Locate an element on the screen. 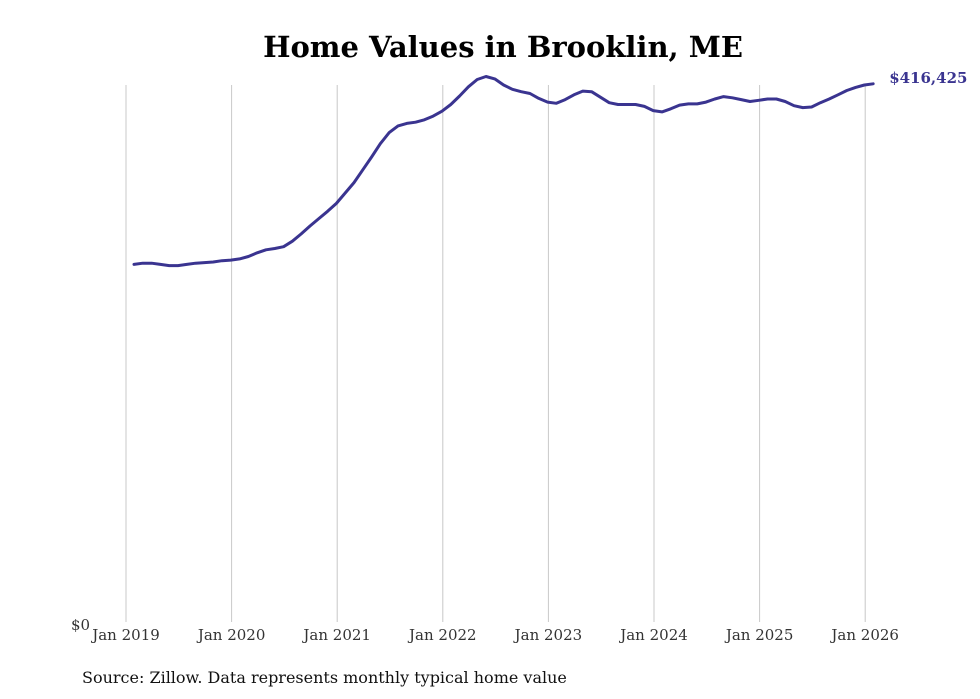  end-value-label: $416,425 is located at coordinates (928, 78).